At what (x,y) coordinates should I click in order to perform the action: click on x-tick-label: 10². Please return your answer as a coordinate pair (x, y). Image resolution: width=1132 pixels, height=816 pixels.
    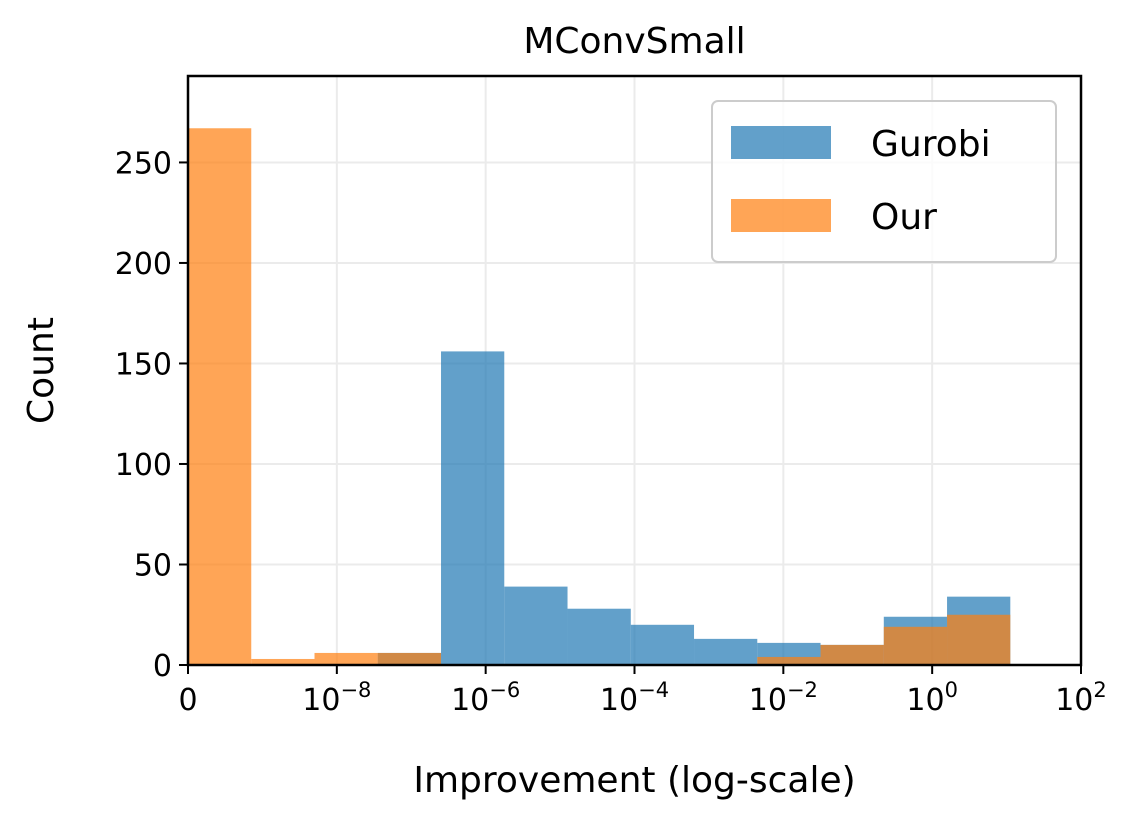
    Looking at the image, I should click on (1081, 698).